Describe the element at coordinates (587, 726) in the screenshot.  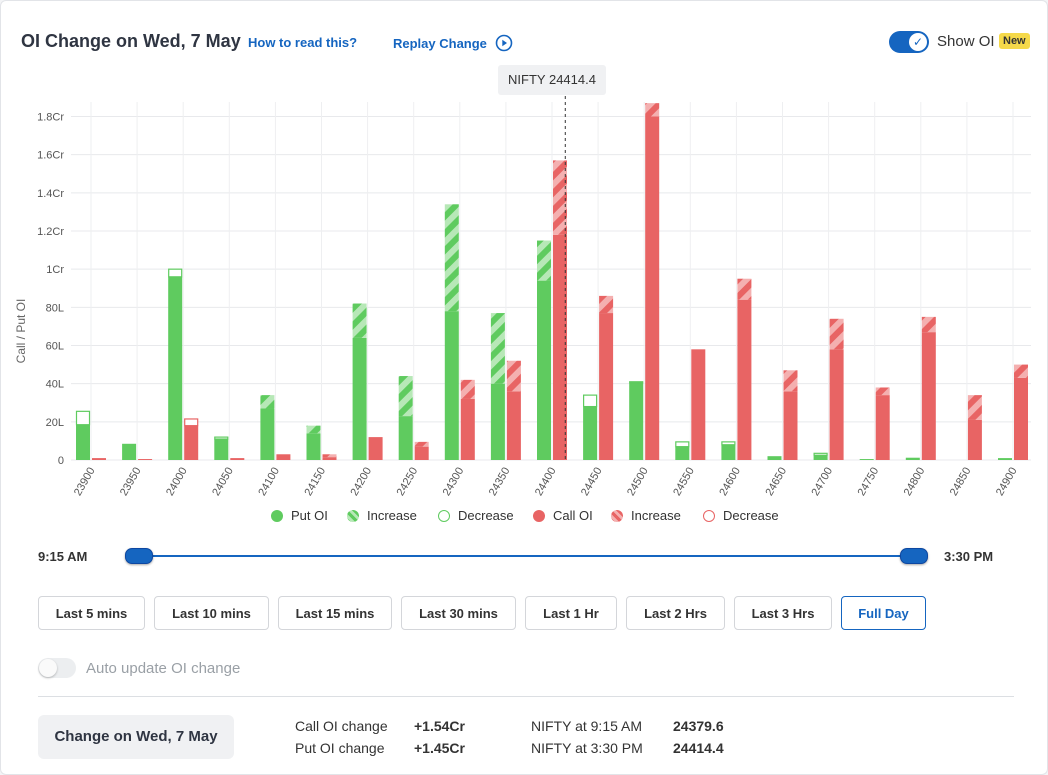
I see `nifty-start-label: NIFTY at 9:15 AM` at that location.